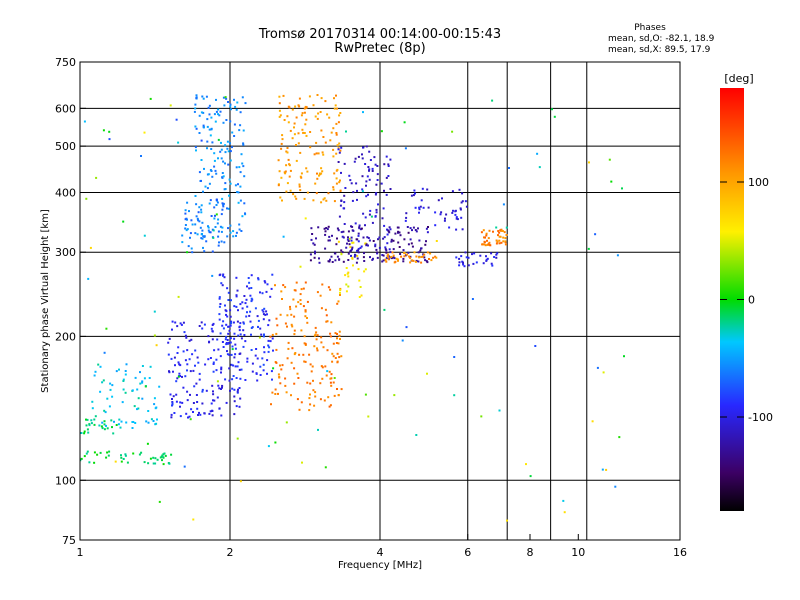 This screenshot has height=600, width=800. Describe the element at coordinates (65, 146) in the screenshot. I see `y-tick-label: 500` at that location.